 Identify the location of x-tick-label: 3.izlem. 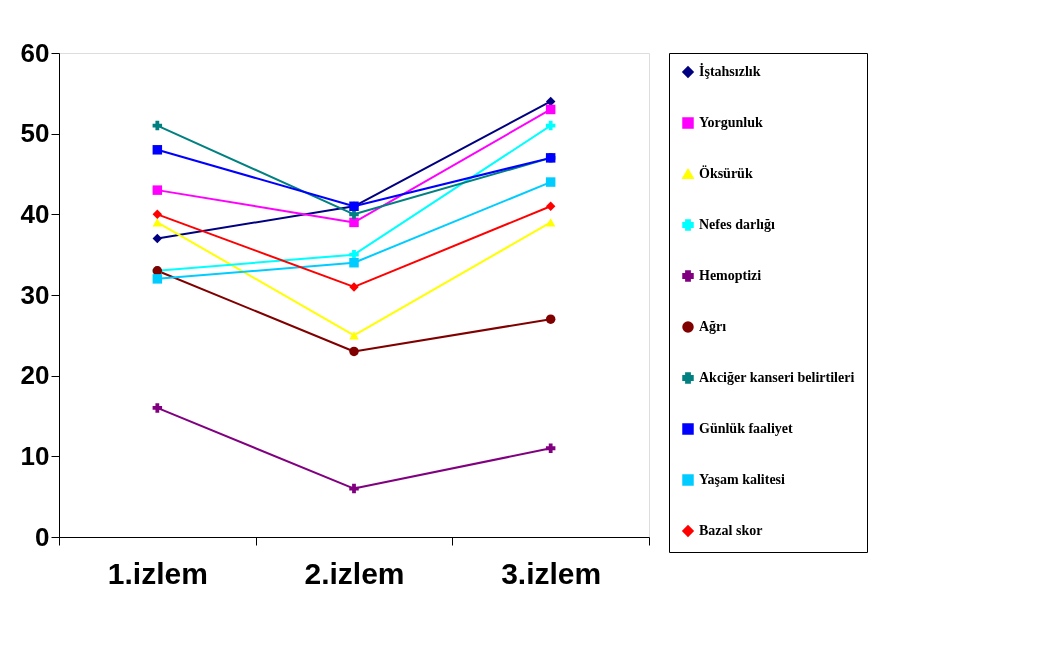
(551, 573).